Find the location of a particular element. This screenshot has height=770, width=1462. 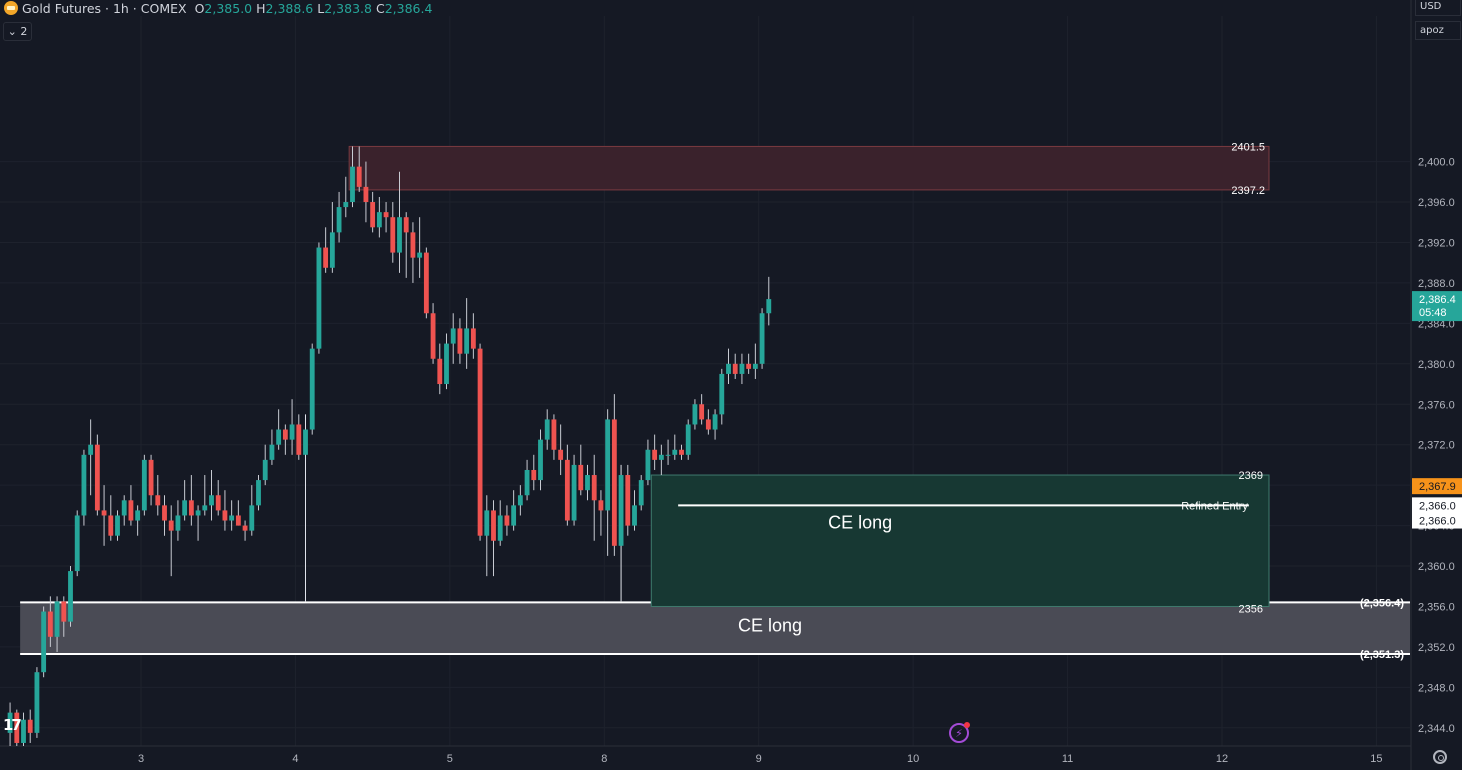

x-tick-label: 9 is located at coordinates (759, 759).